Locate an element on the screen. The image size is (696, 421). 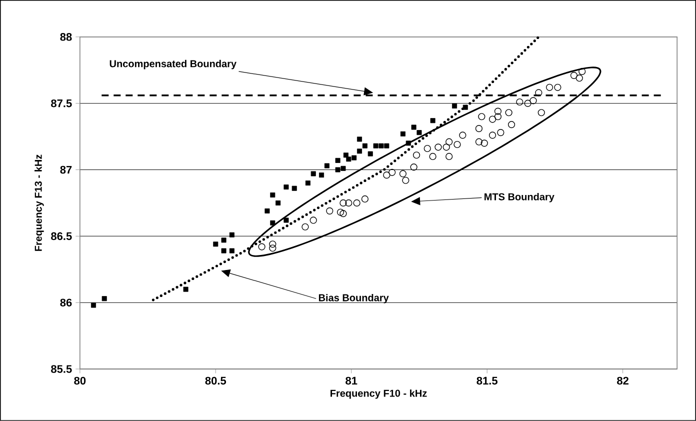
y-tick-label: 87.5 is located at coordinates (61, 103).